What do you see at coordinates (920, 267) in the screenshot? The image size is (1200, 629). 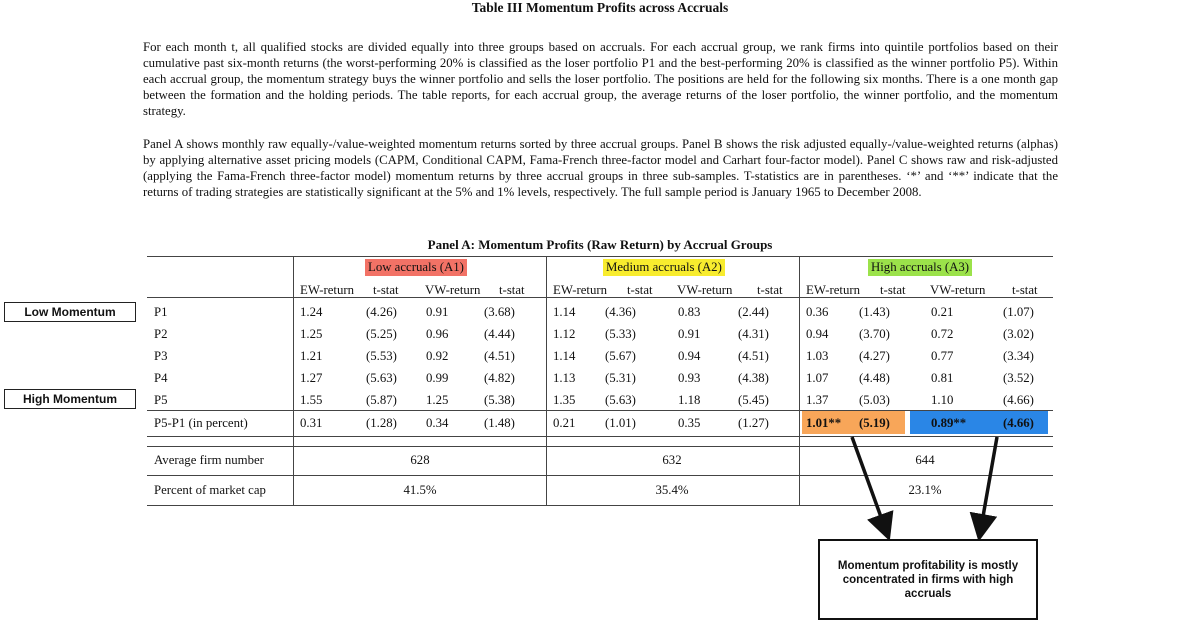 I see `group-header-high-accruals: High accruals (A3)` at bounding box center [920, 267].